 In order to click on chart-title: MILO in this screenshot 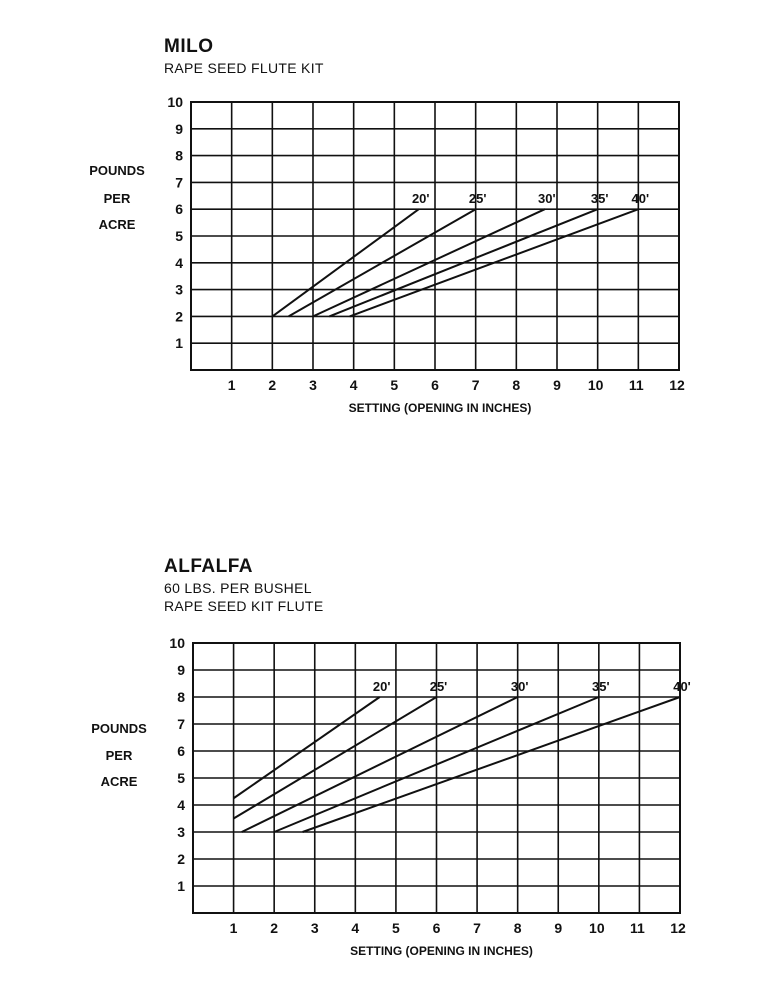, I will do `click(189, 46)`.